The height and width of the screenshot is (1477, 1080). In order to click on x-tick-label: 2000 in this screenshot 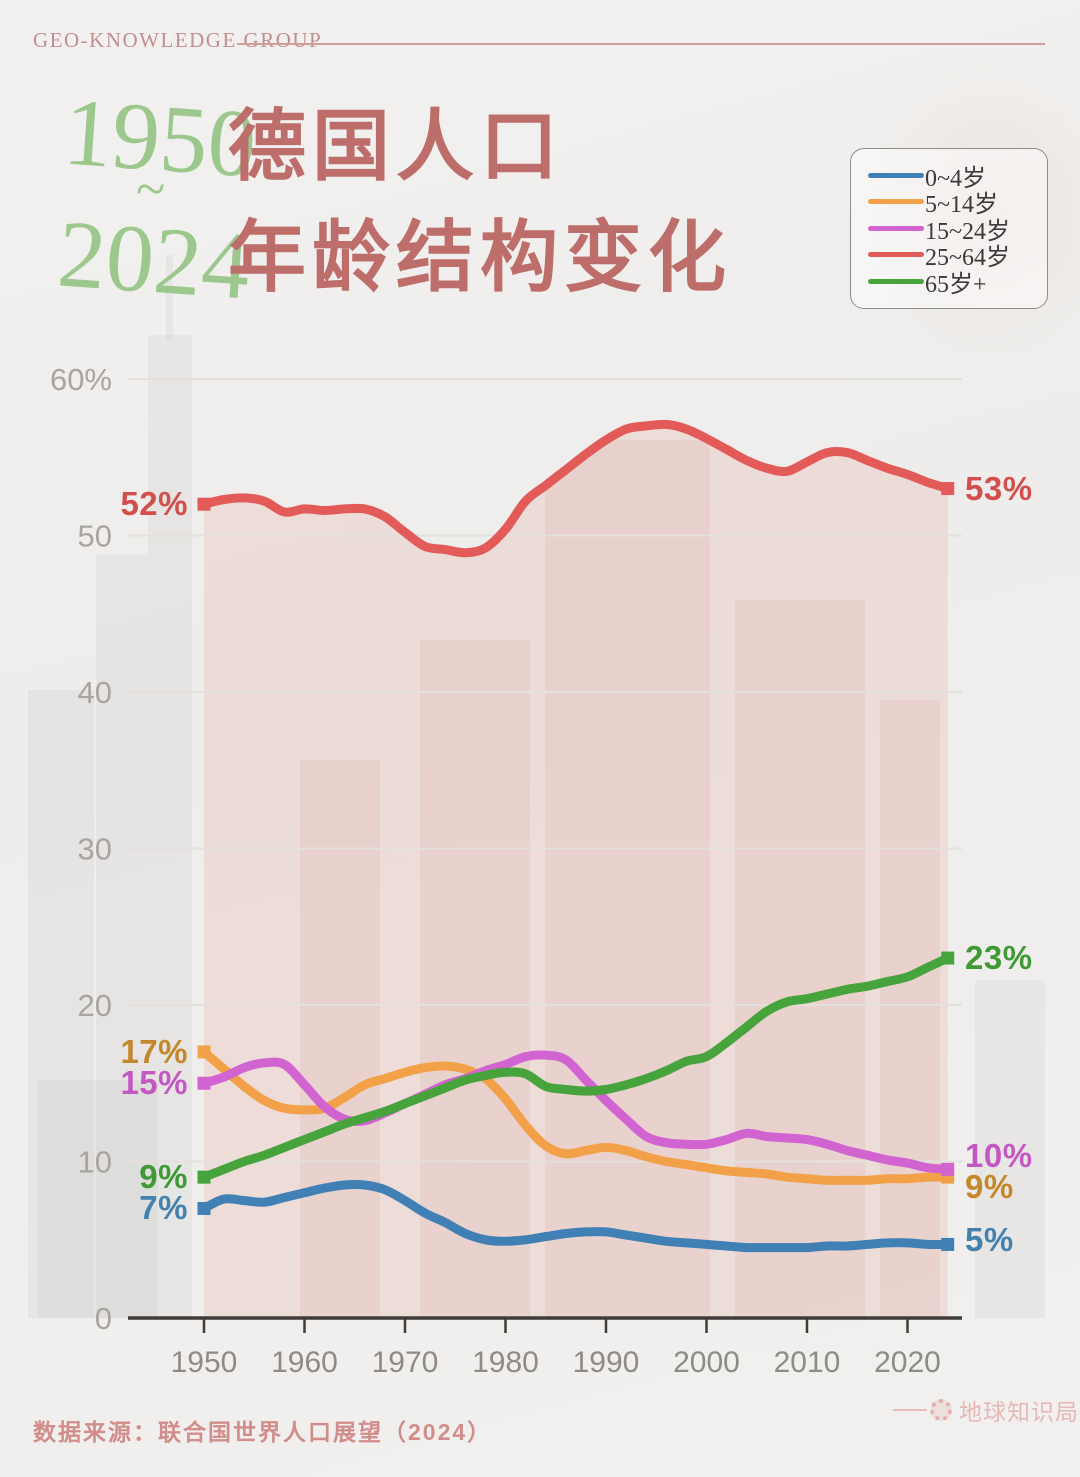, I will do `click(706, 1362)`.